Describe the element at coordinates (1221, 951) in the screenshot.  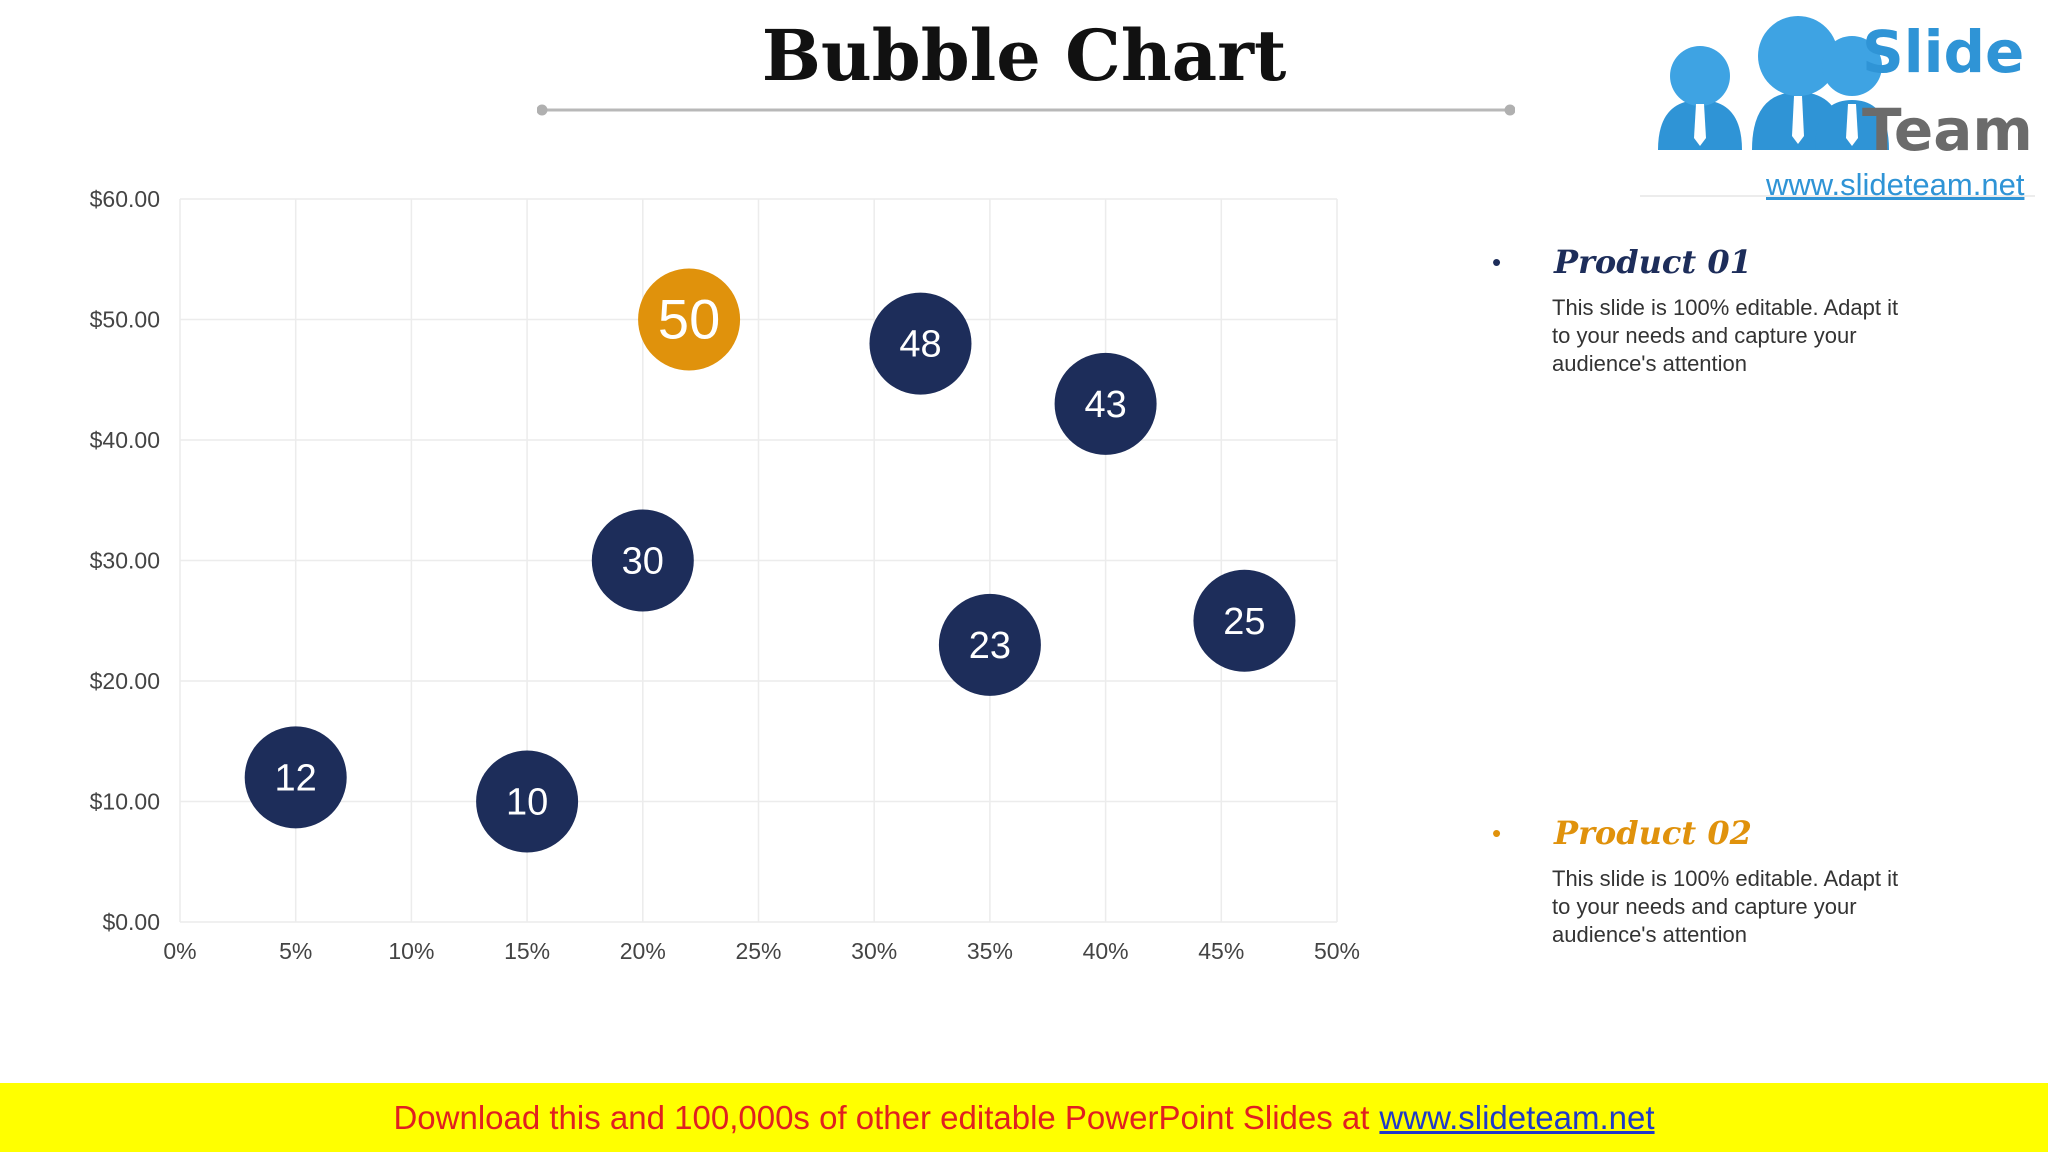
I see `x-tick-label: 45%` at that location.